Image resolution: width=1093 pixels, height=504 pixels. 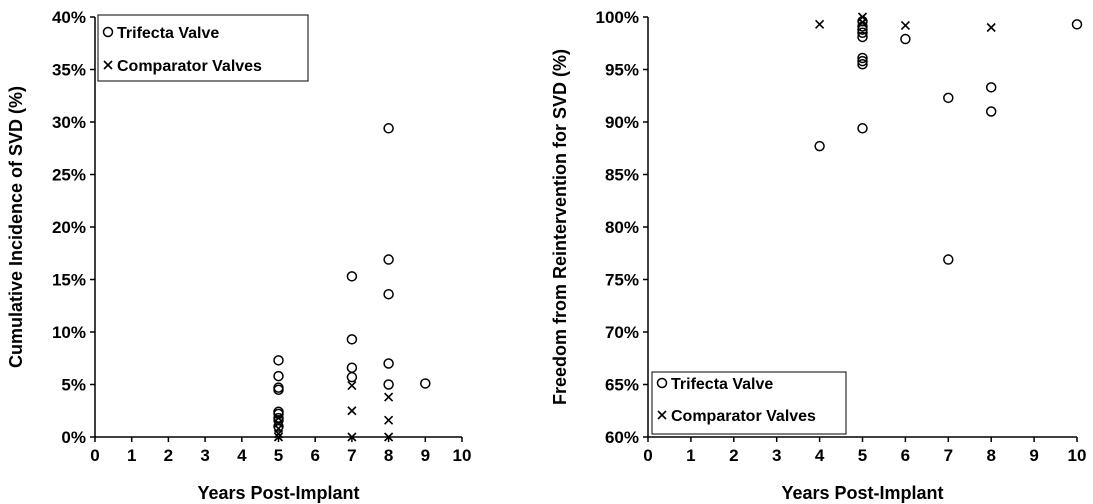 What do you see at coordinates (617, 17) in the screenshot?
I see `y-tick-label: 100%` at bounding box center [617, 17].